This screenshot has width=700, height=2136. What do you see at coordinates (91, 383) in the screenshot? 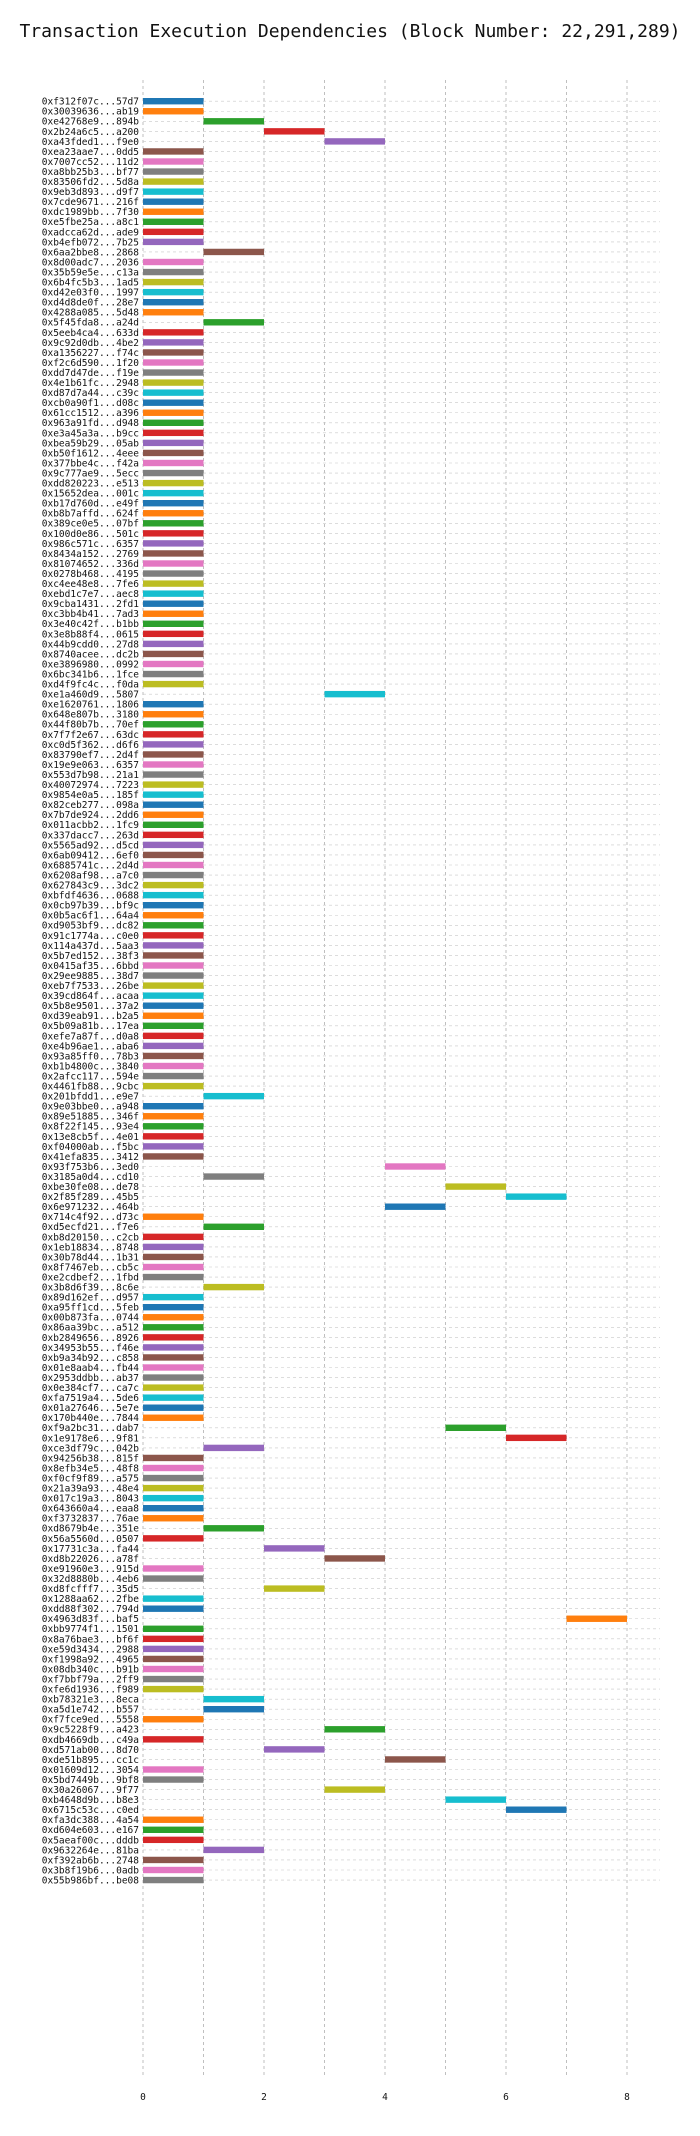
I see `y-tick-label: 0x4e1b61fc...2948` at bounding box center [91, 383].